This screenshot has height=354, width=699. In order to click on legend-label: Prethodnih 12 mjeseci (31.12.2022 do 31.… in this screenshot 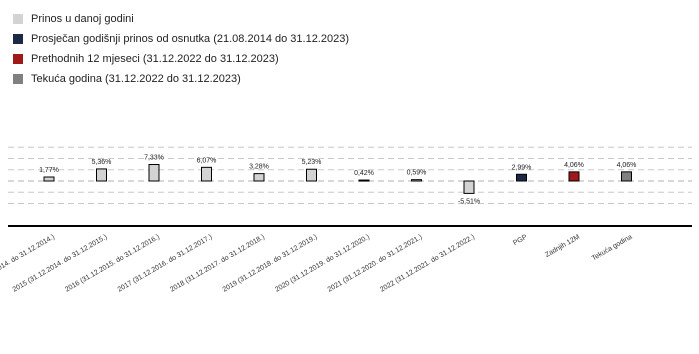, I will do `click(155, 59)`.